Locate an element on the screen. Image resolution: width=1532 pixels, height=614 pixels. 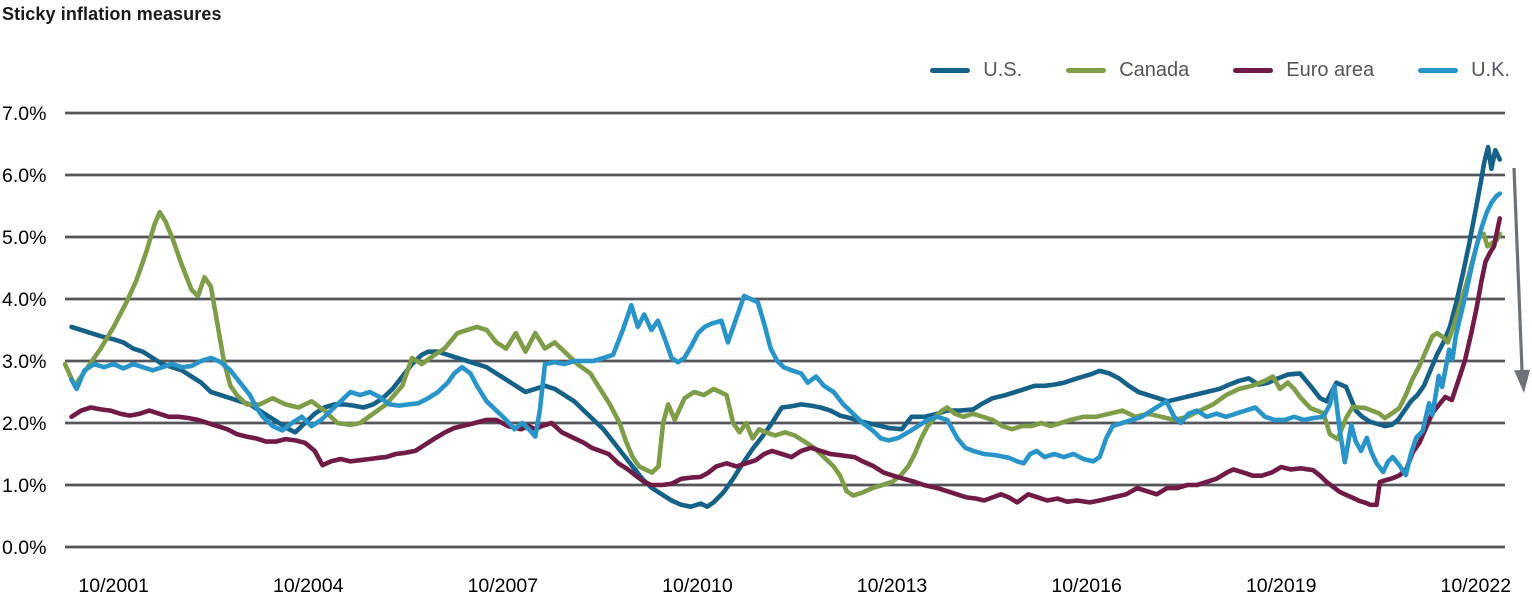
y-axis-label: 5.0% is located at coordinates (24, 238).